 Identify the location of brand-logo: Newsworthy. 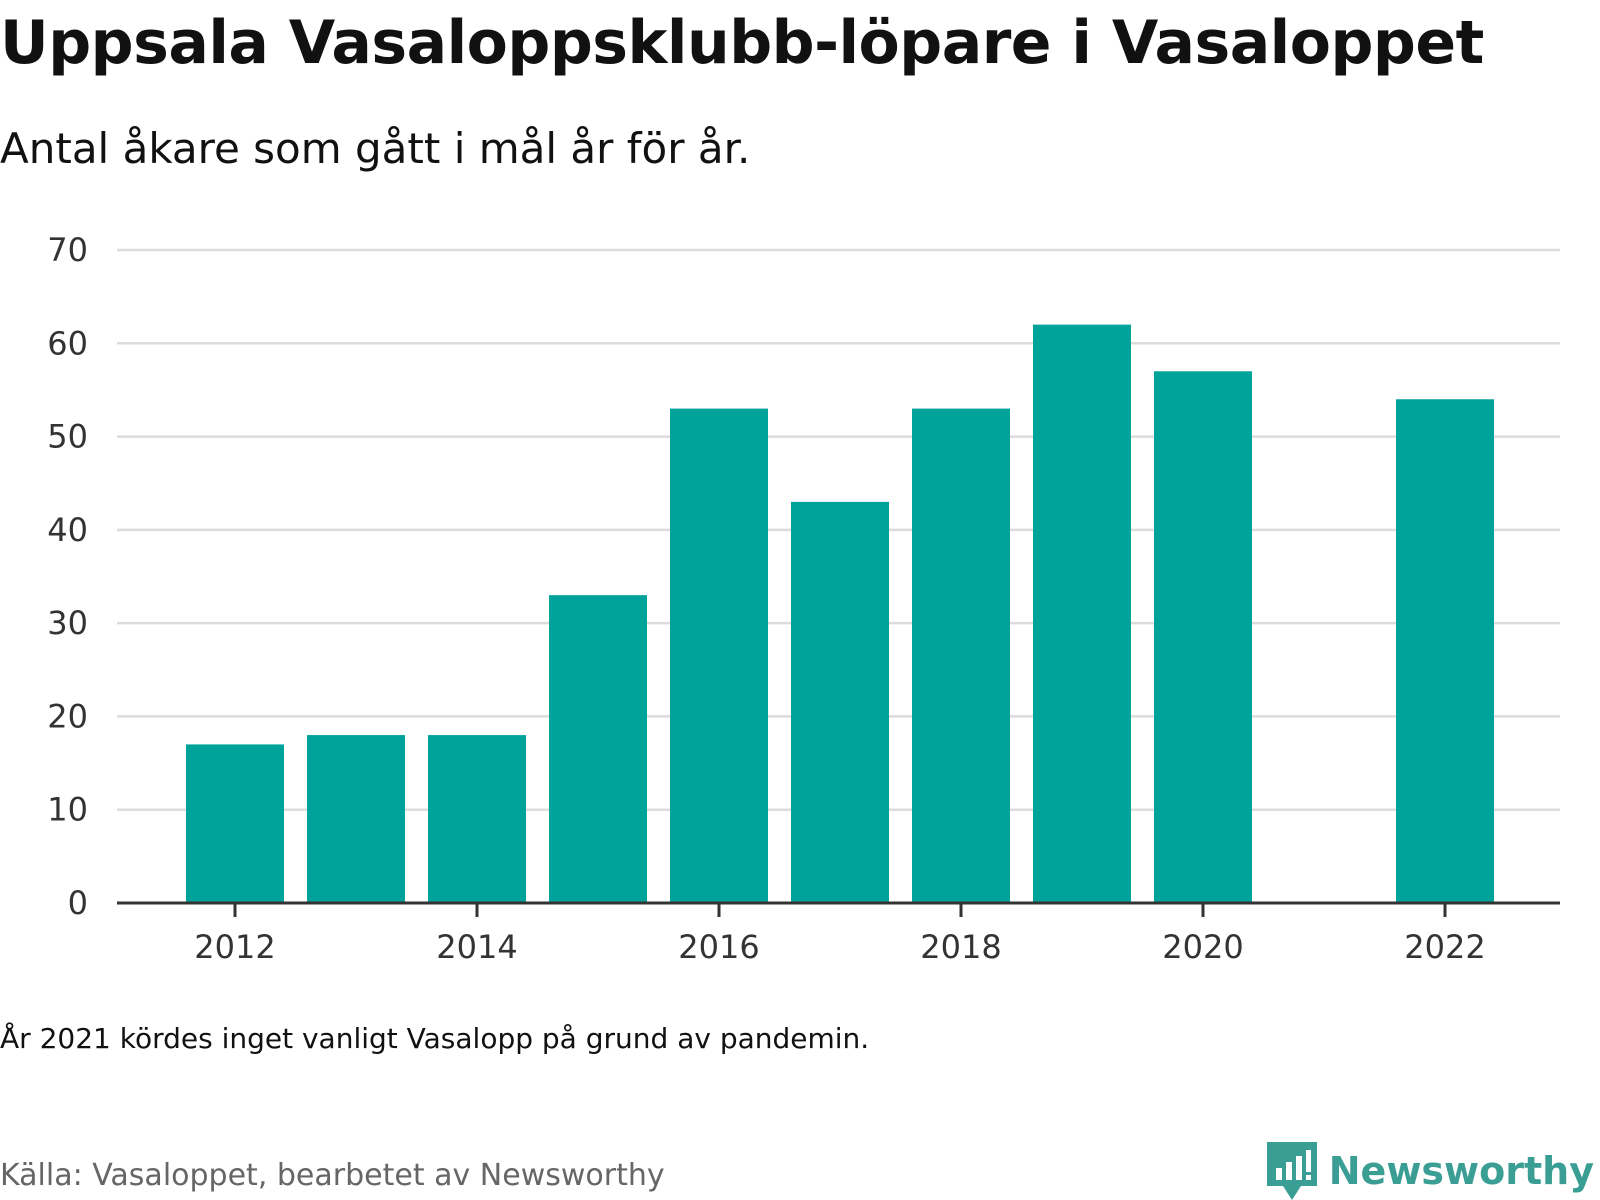
(1430, 1171).